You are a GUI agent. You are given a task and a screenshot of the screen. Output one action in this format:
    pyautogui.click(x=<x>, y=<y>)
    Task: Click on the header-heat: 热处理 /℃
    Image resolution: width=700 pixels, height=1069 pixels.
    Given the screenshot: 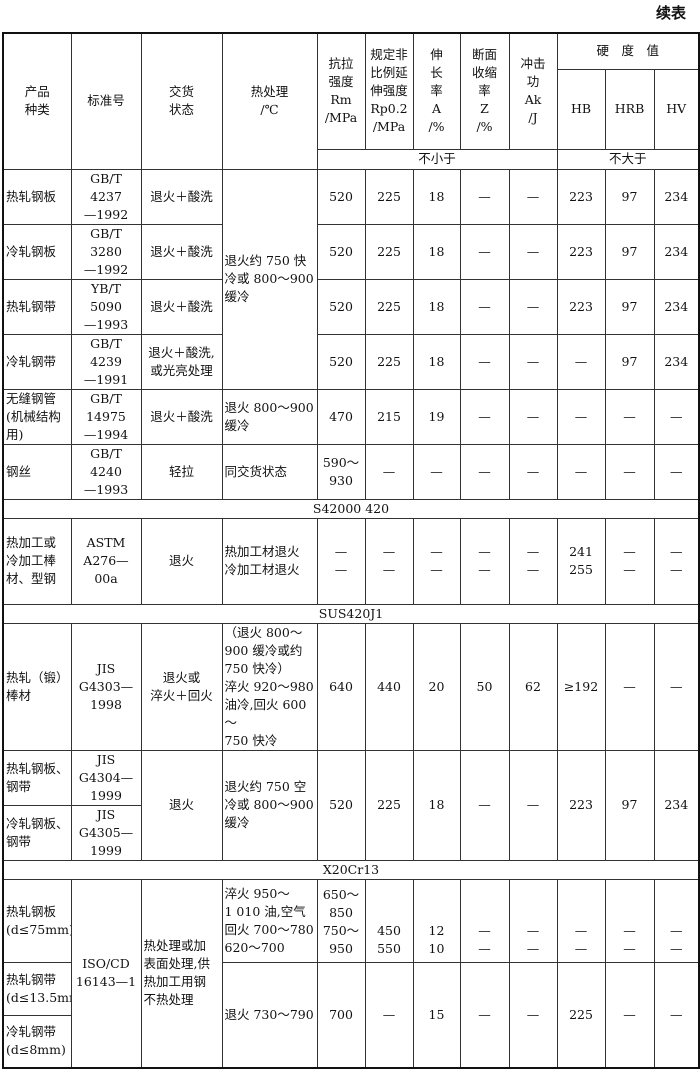 What is the action you would take?
    pyautogui.click(x=269, y=101)
    